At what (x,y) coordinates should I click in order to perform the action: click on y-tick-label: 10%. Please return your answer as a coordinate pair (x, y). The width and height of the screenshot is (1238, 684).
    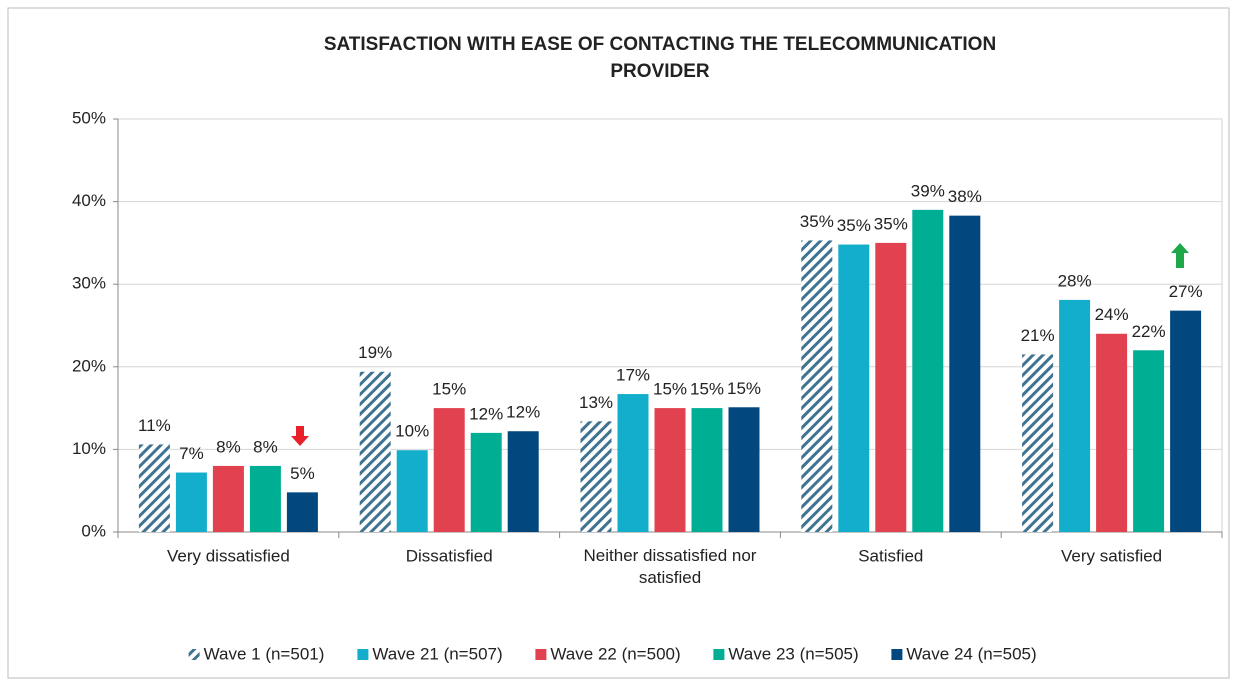
    Looking at the image, I should click on (89, 448).